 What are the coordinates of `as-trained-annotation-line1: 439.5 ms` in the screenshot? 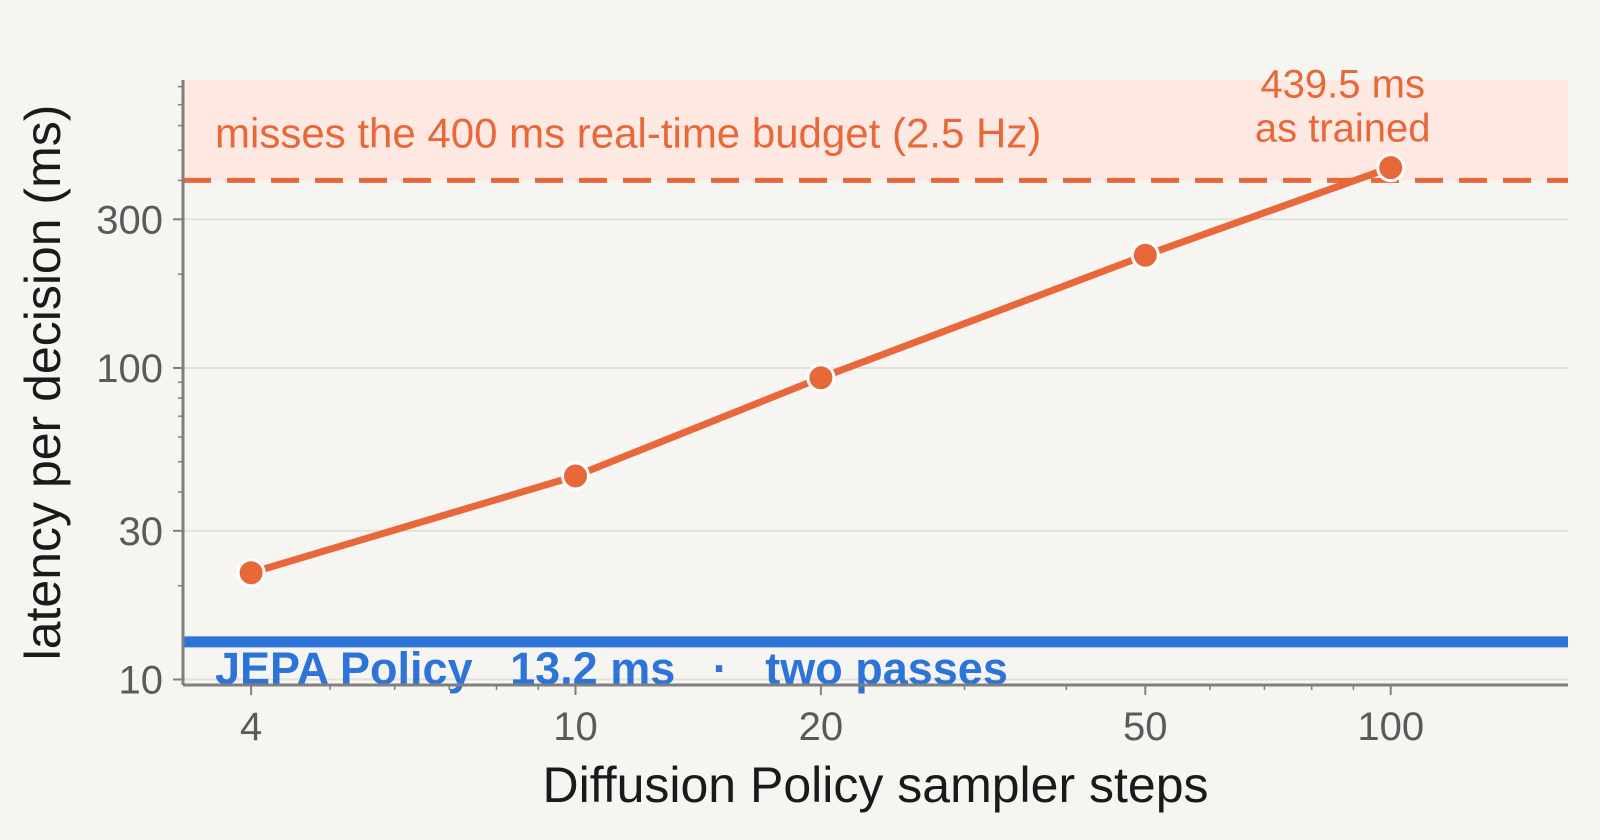 It's located at (1342, 85).